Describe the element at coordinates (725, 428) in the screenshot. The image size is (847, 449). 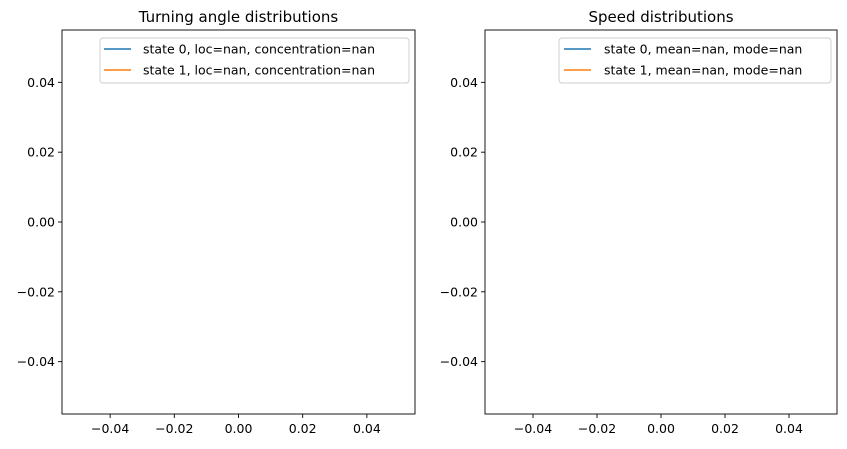
I see `speed-x-tick-label: 0.02` at that location.